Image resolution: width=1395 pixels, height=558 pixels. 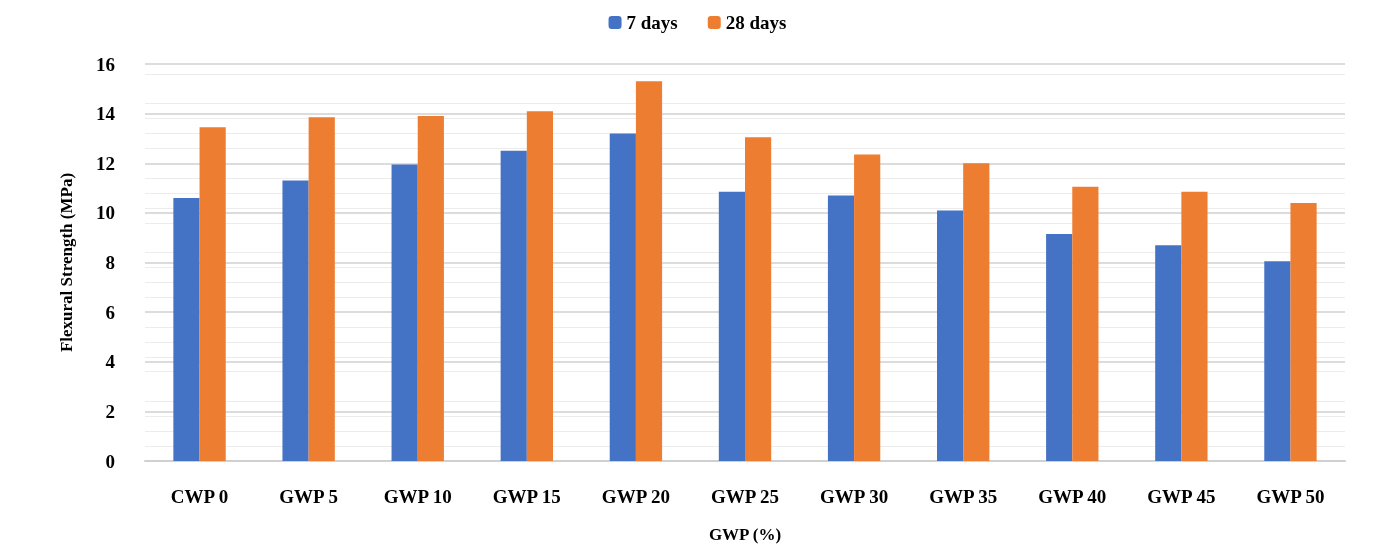 I want to click on y-tick-label: 12, so click(x=105, y=163).